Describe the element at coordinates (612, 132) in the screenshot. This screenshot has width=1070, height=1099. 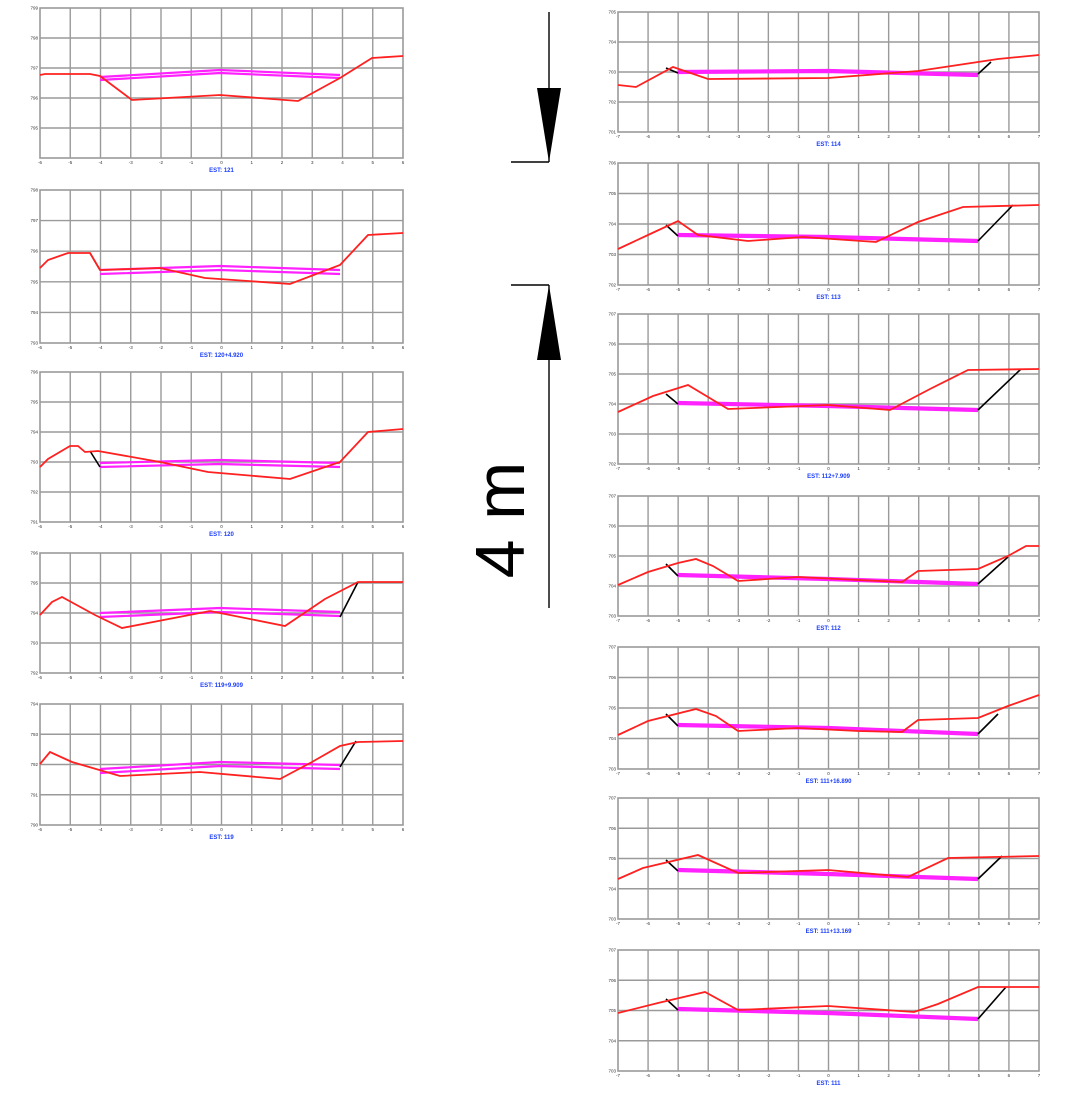
I see `y-tick-label: 701` at that location.